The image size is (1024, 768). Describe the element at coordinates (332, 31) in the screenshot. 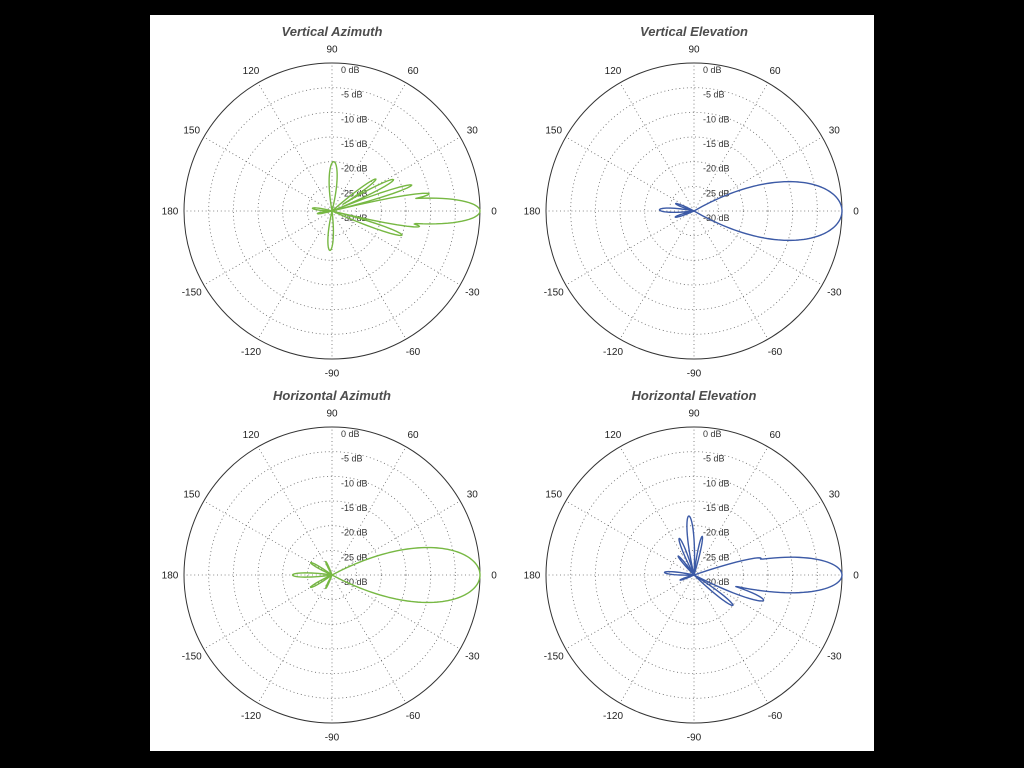

I see `title-vertical-azimuth: Vertical Azimuth` at that location.